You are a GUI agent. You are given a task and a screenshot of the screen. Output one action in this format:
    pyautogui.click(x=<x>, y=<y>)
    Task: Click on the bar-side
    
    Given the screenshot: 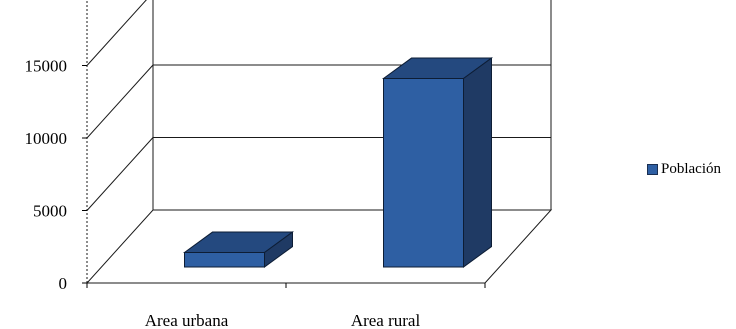 What is the action you would take?
    pyautogui.click(x=477, y=162)
    